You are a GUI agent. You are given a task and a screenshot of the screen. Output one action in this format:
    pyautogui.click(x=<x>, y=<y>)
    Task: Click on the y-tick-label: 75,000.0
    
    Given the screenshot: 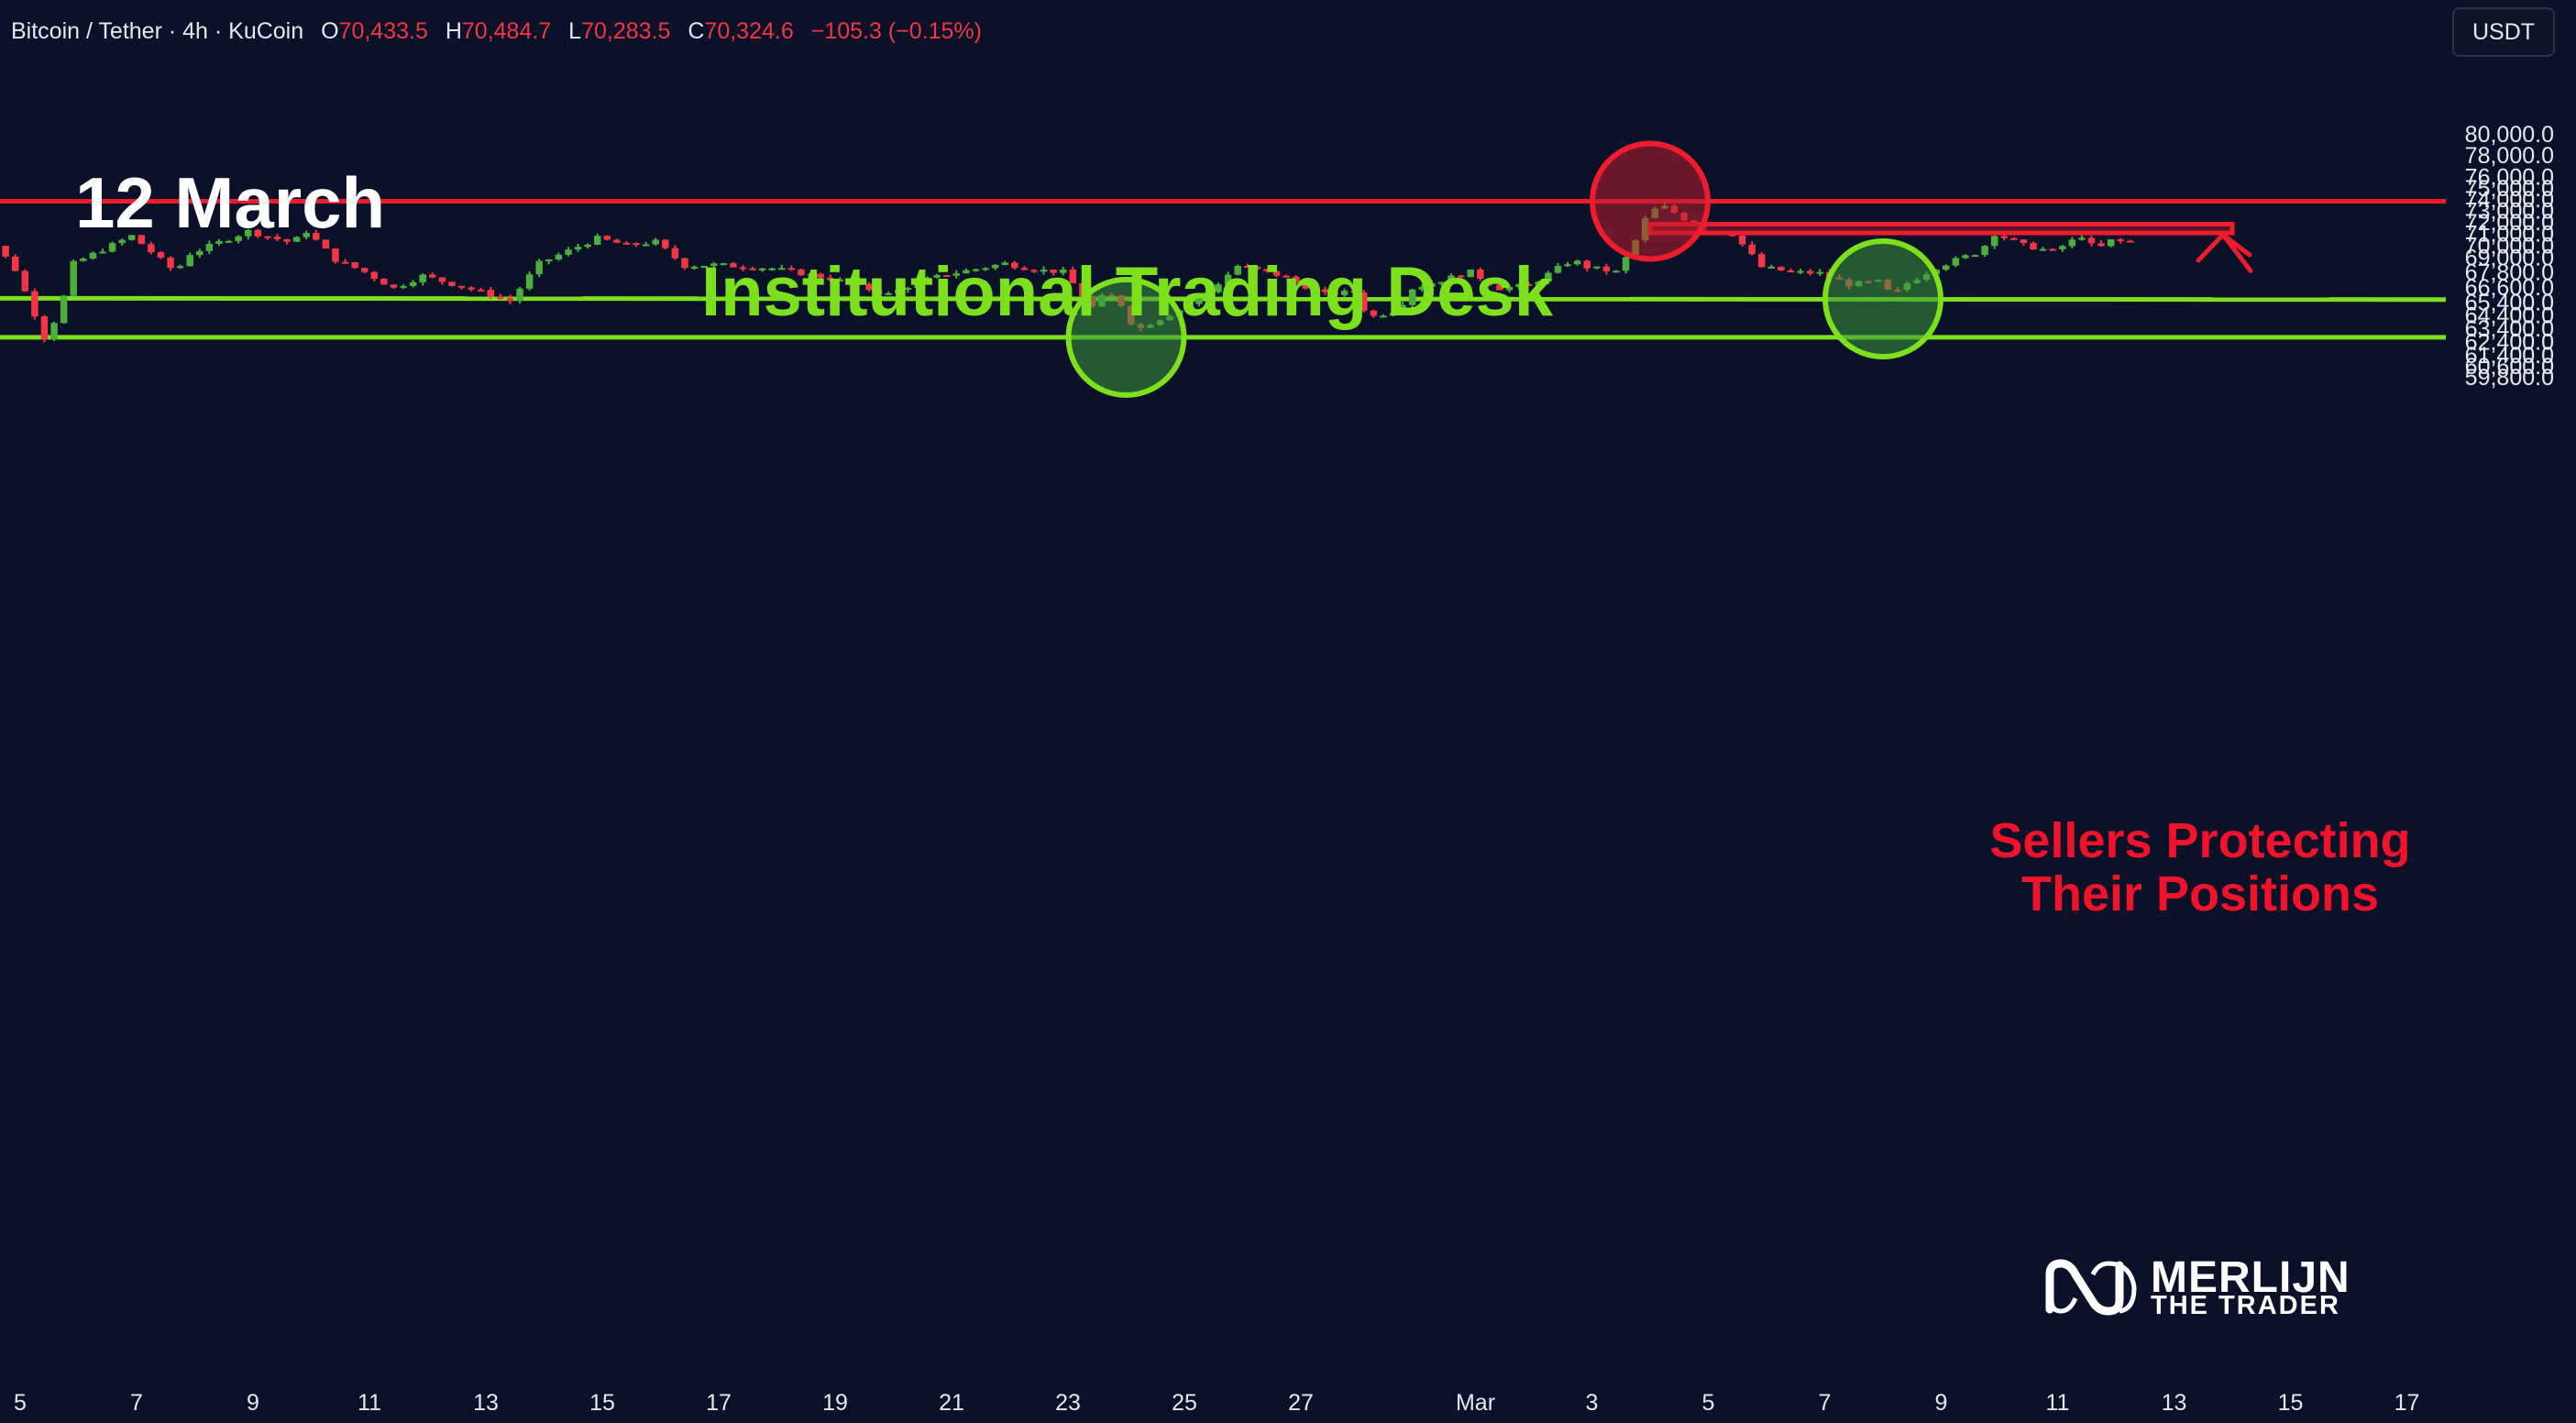 What is the action you would take?
    pyautogui.click(x=2509, y=189)
    